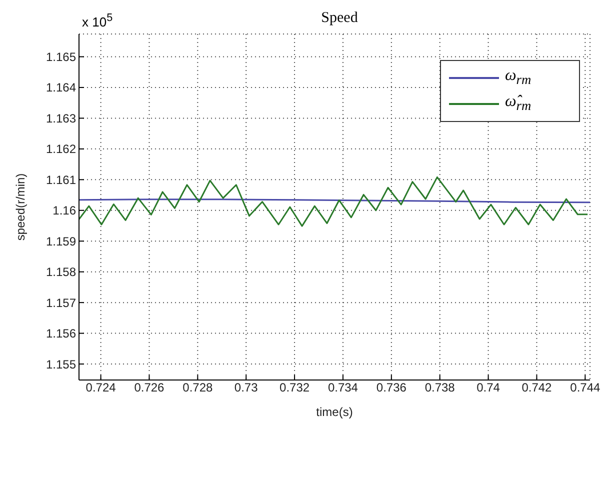  What do you see at coordinates (61, 87) in the screenshot?
I see `y-tick-label: 1.164` at bounding box center [61, 87].